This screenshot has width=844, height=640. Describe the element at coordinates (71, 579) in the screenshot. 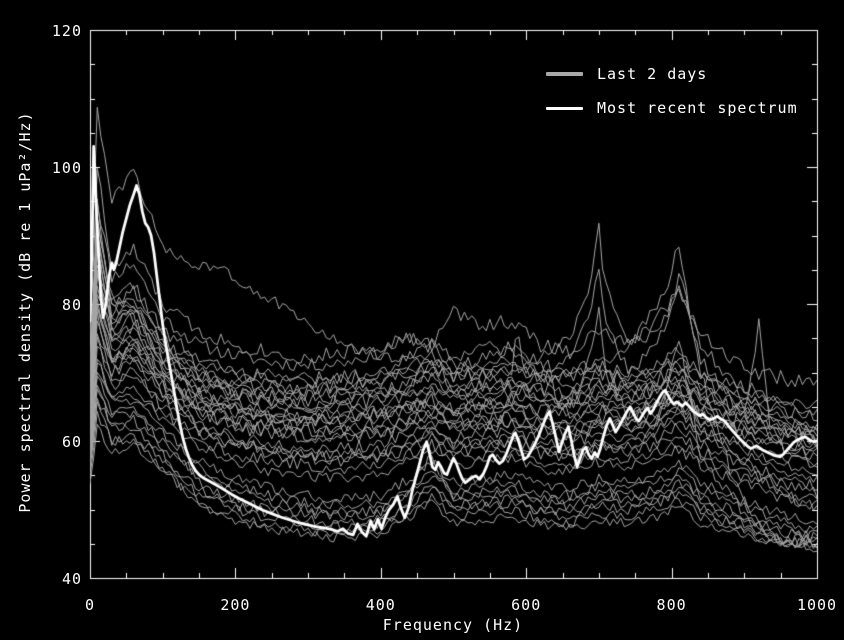

I see `y-tick-label: 40` at that location.